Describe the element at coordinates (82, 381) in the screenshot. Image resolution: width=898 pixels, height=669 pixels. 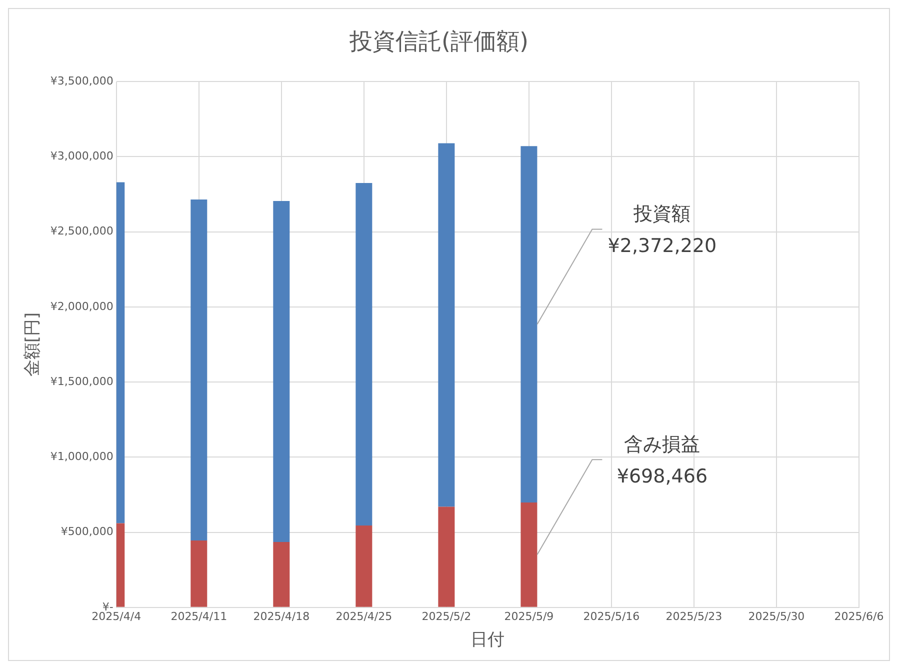
I see `y-tick-label: ¥1,500,000` at that location.